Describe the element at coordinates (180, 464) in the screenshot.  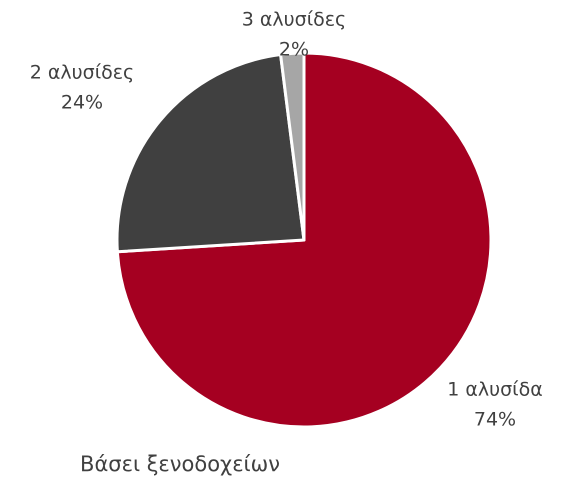
I see `chart-title: Βάσει ξενοδοχείων` at that location.